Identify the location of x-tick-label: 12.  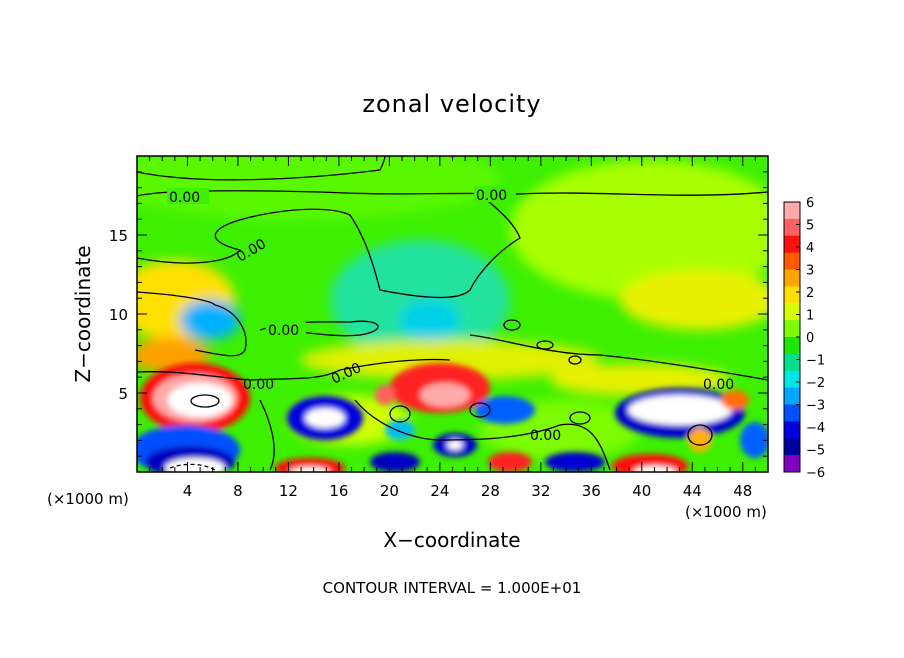
(288, 491).